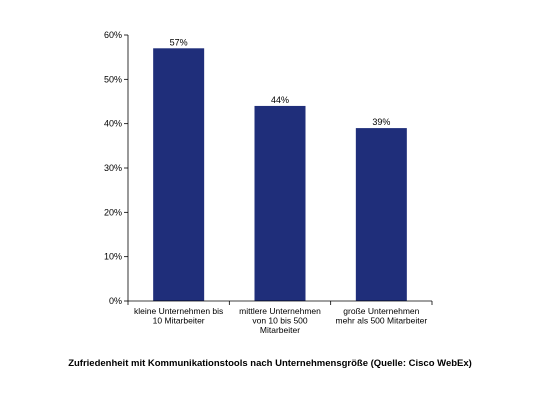 This screenshot has height=405, width=540. Describe the element at coordinates (280, 311) in the screenshot. I see `x-category-label: mittlere Unternehmen` at that location.